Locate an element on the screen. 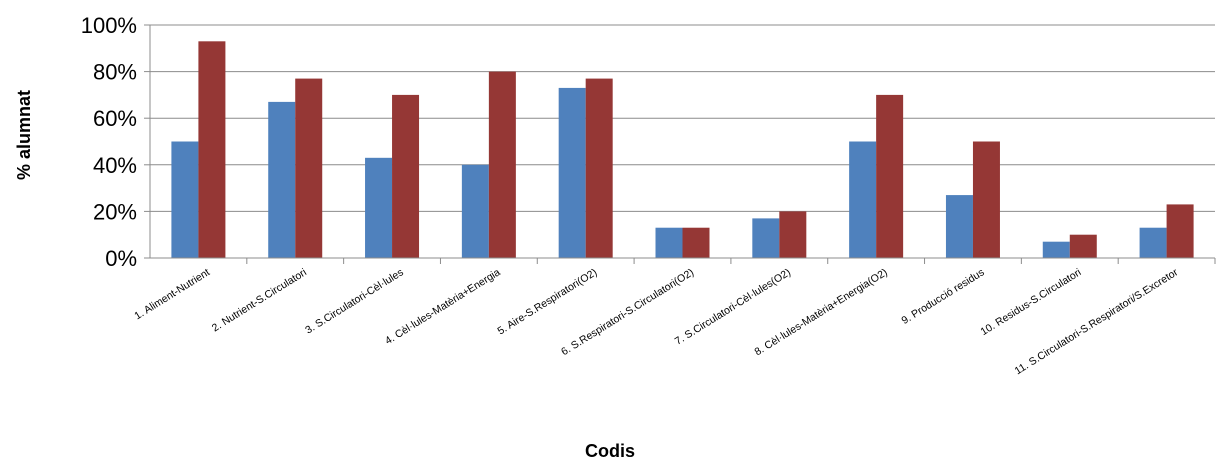  y-tick-label: 80% is located at coordinates (115, 72).